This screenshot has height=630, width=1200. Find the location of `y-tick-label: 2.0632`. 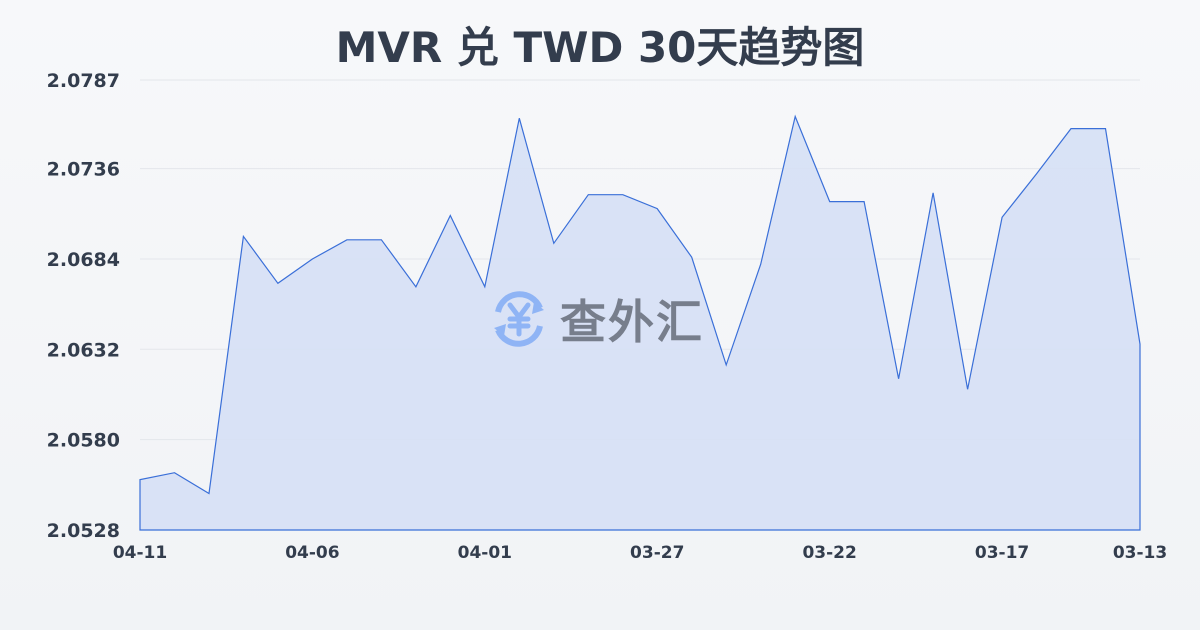

y-tick-label: 2.0632 is located at coordinates (83, 350).